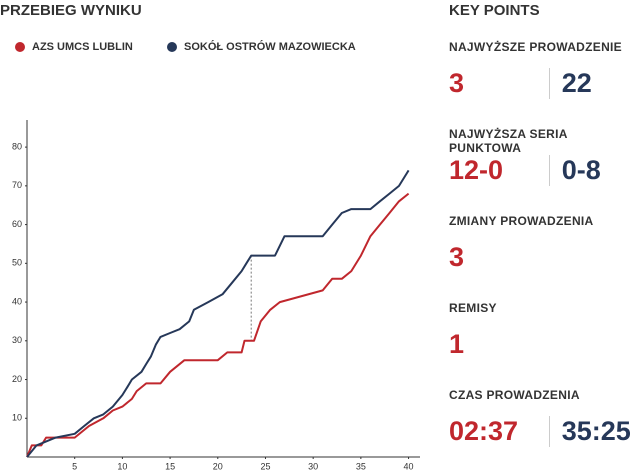 Image resolution: width=640 pixels, height=476 pixels. I want to click on key-point-values: 1, so click(544, 344).